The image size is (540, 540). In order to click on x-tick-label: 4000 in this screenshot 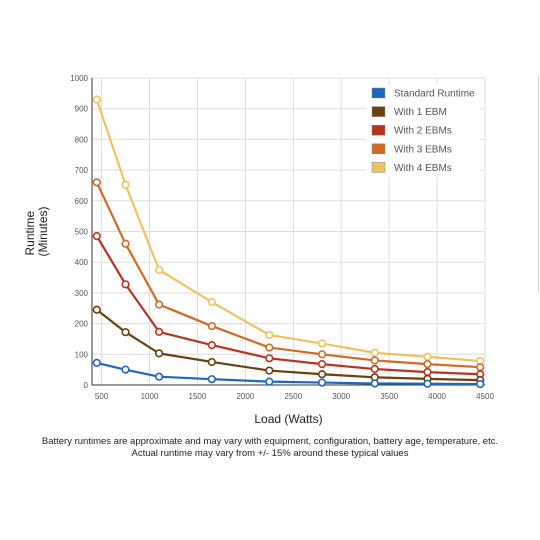, I will do `click(437, 396)`.